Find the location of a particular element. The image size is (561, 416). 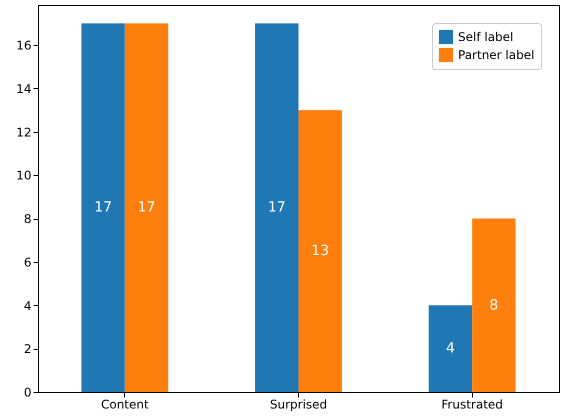

y-tick-label: 0 is located at coordinates (28, 393).